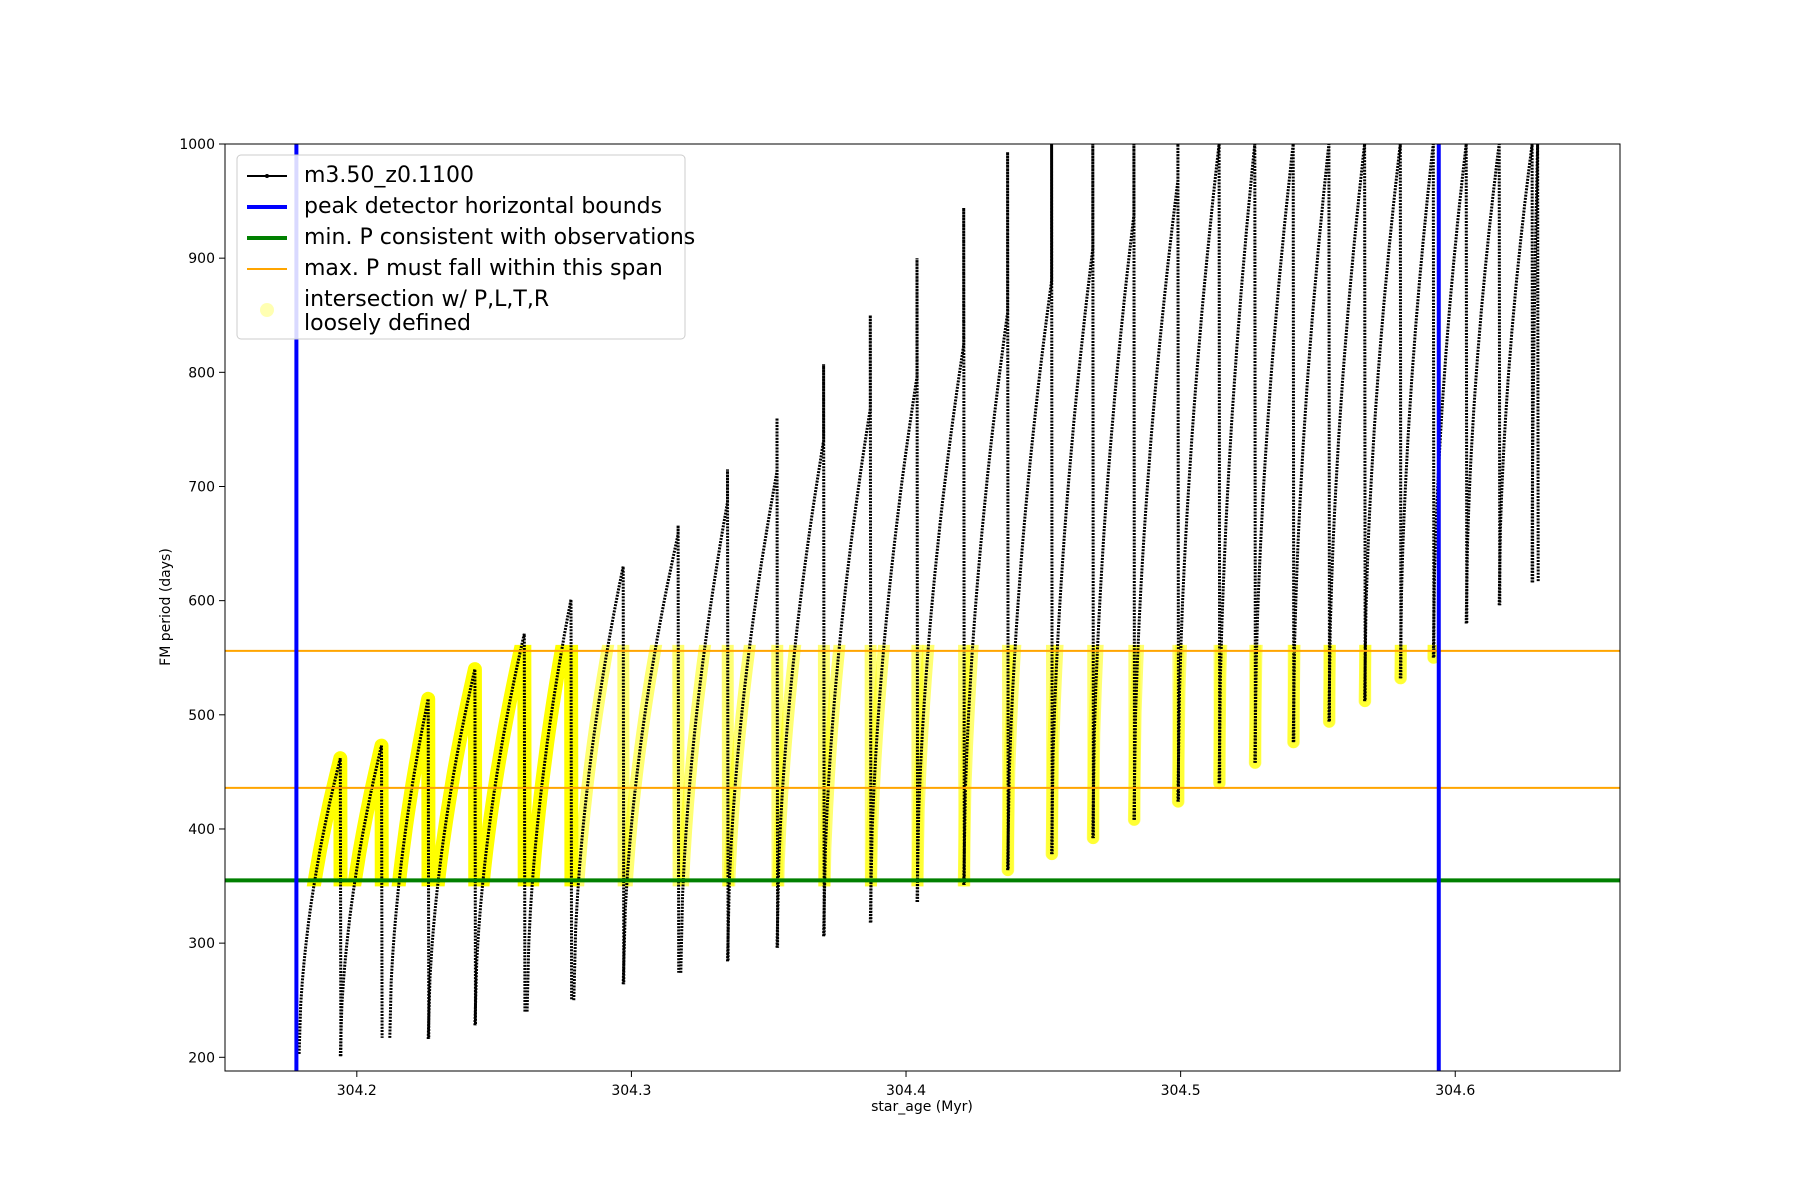 The height and width of the screenshot is (1204, 1800). What do you see at coordinates (201, 716) in the screenshot?
I see `y-tick-label: 500` at bounding box center [201, 716].